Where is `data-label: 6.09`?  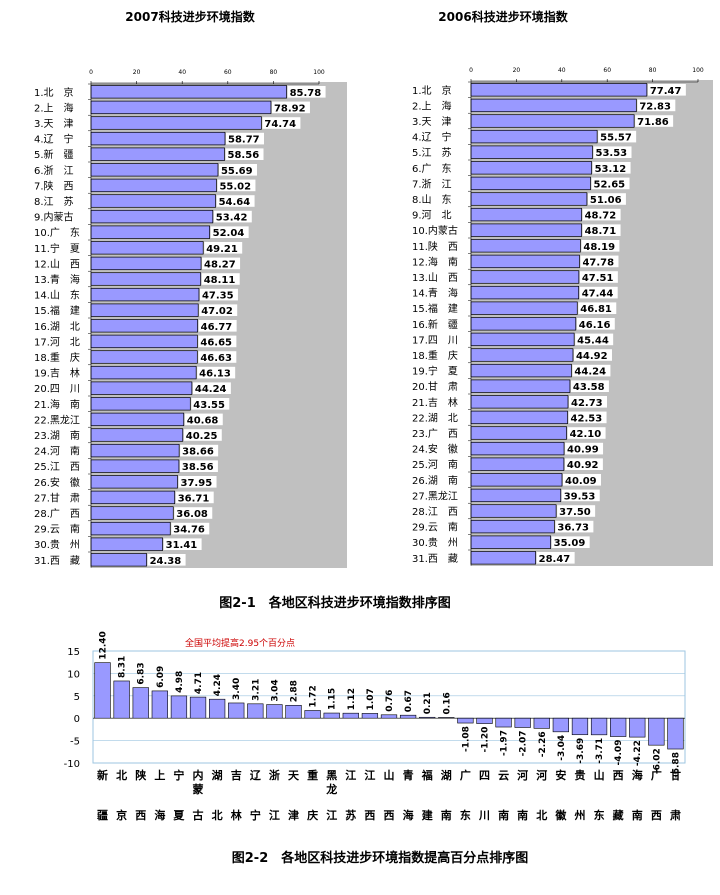 data-label: 6.09 is located at coordinates (161, 677).